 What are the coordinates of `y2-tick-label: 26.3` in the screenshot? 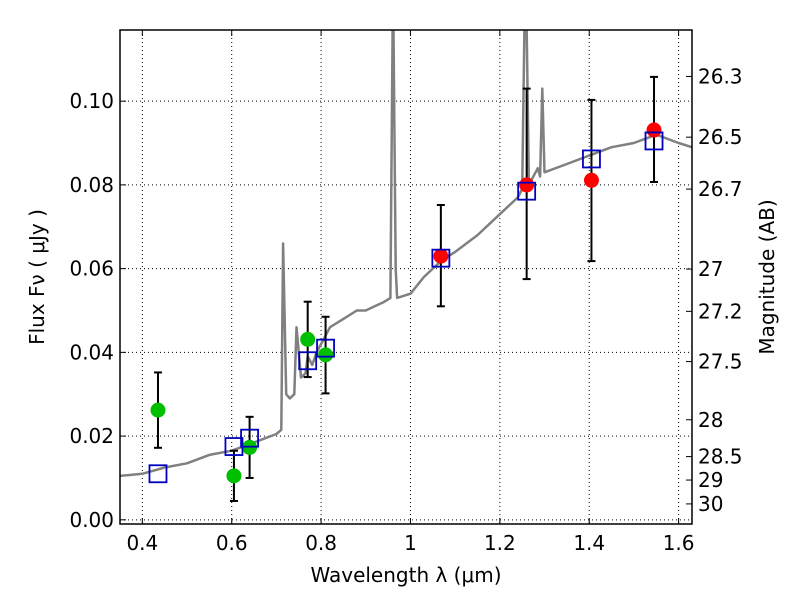 It's located at (720, 76).